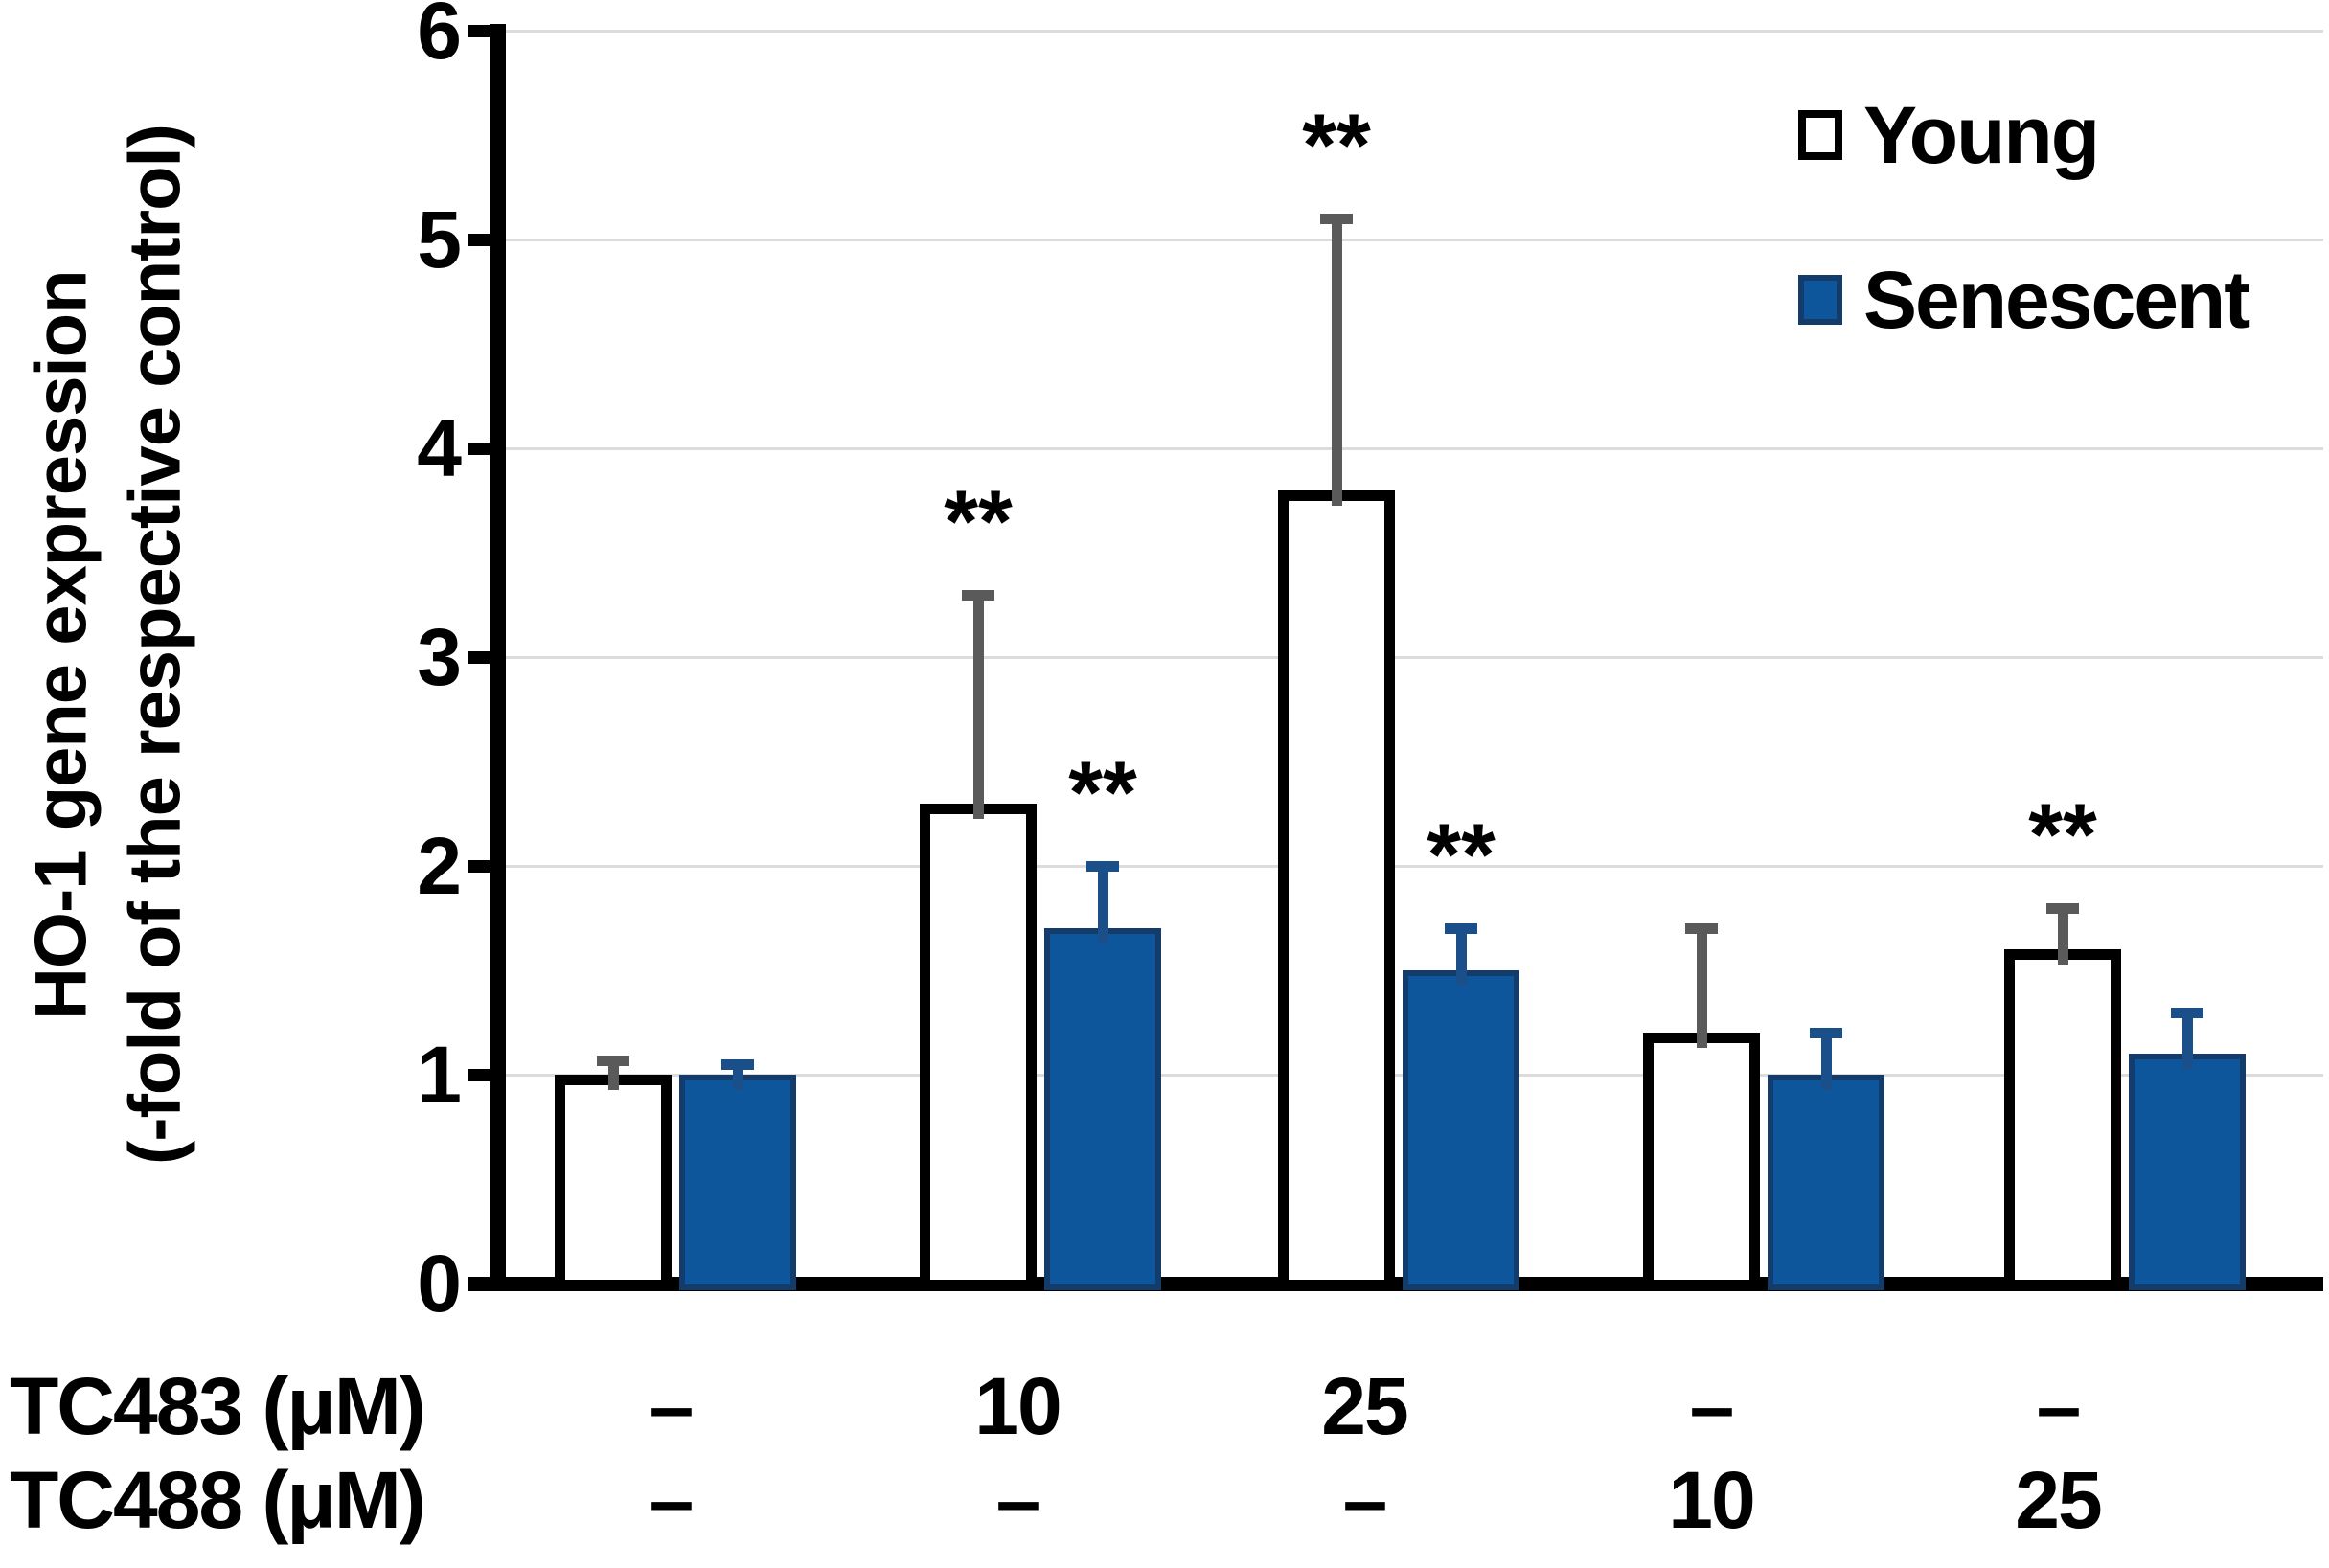 This screenshot has height=1568, width=2329. Describe the element at coordinates (1461, 1130) in the screenshot. I see `bar-senescent-g3` at that location.